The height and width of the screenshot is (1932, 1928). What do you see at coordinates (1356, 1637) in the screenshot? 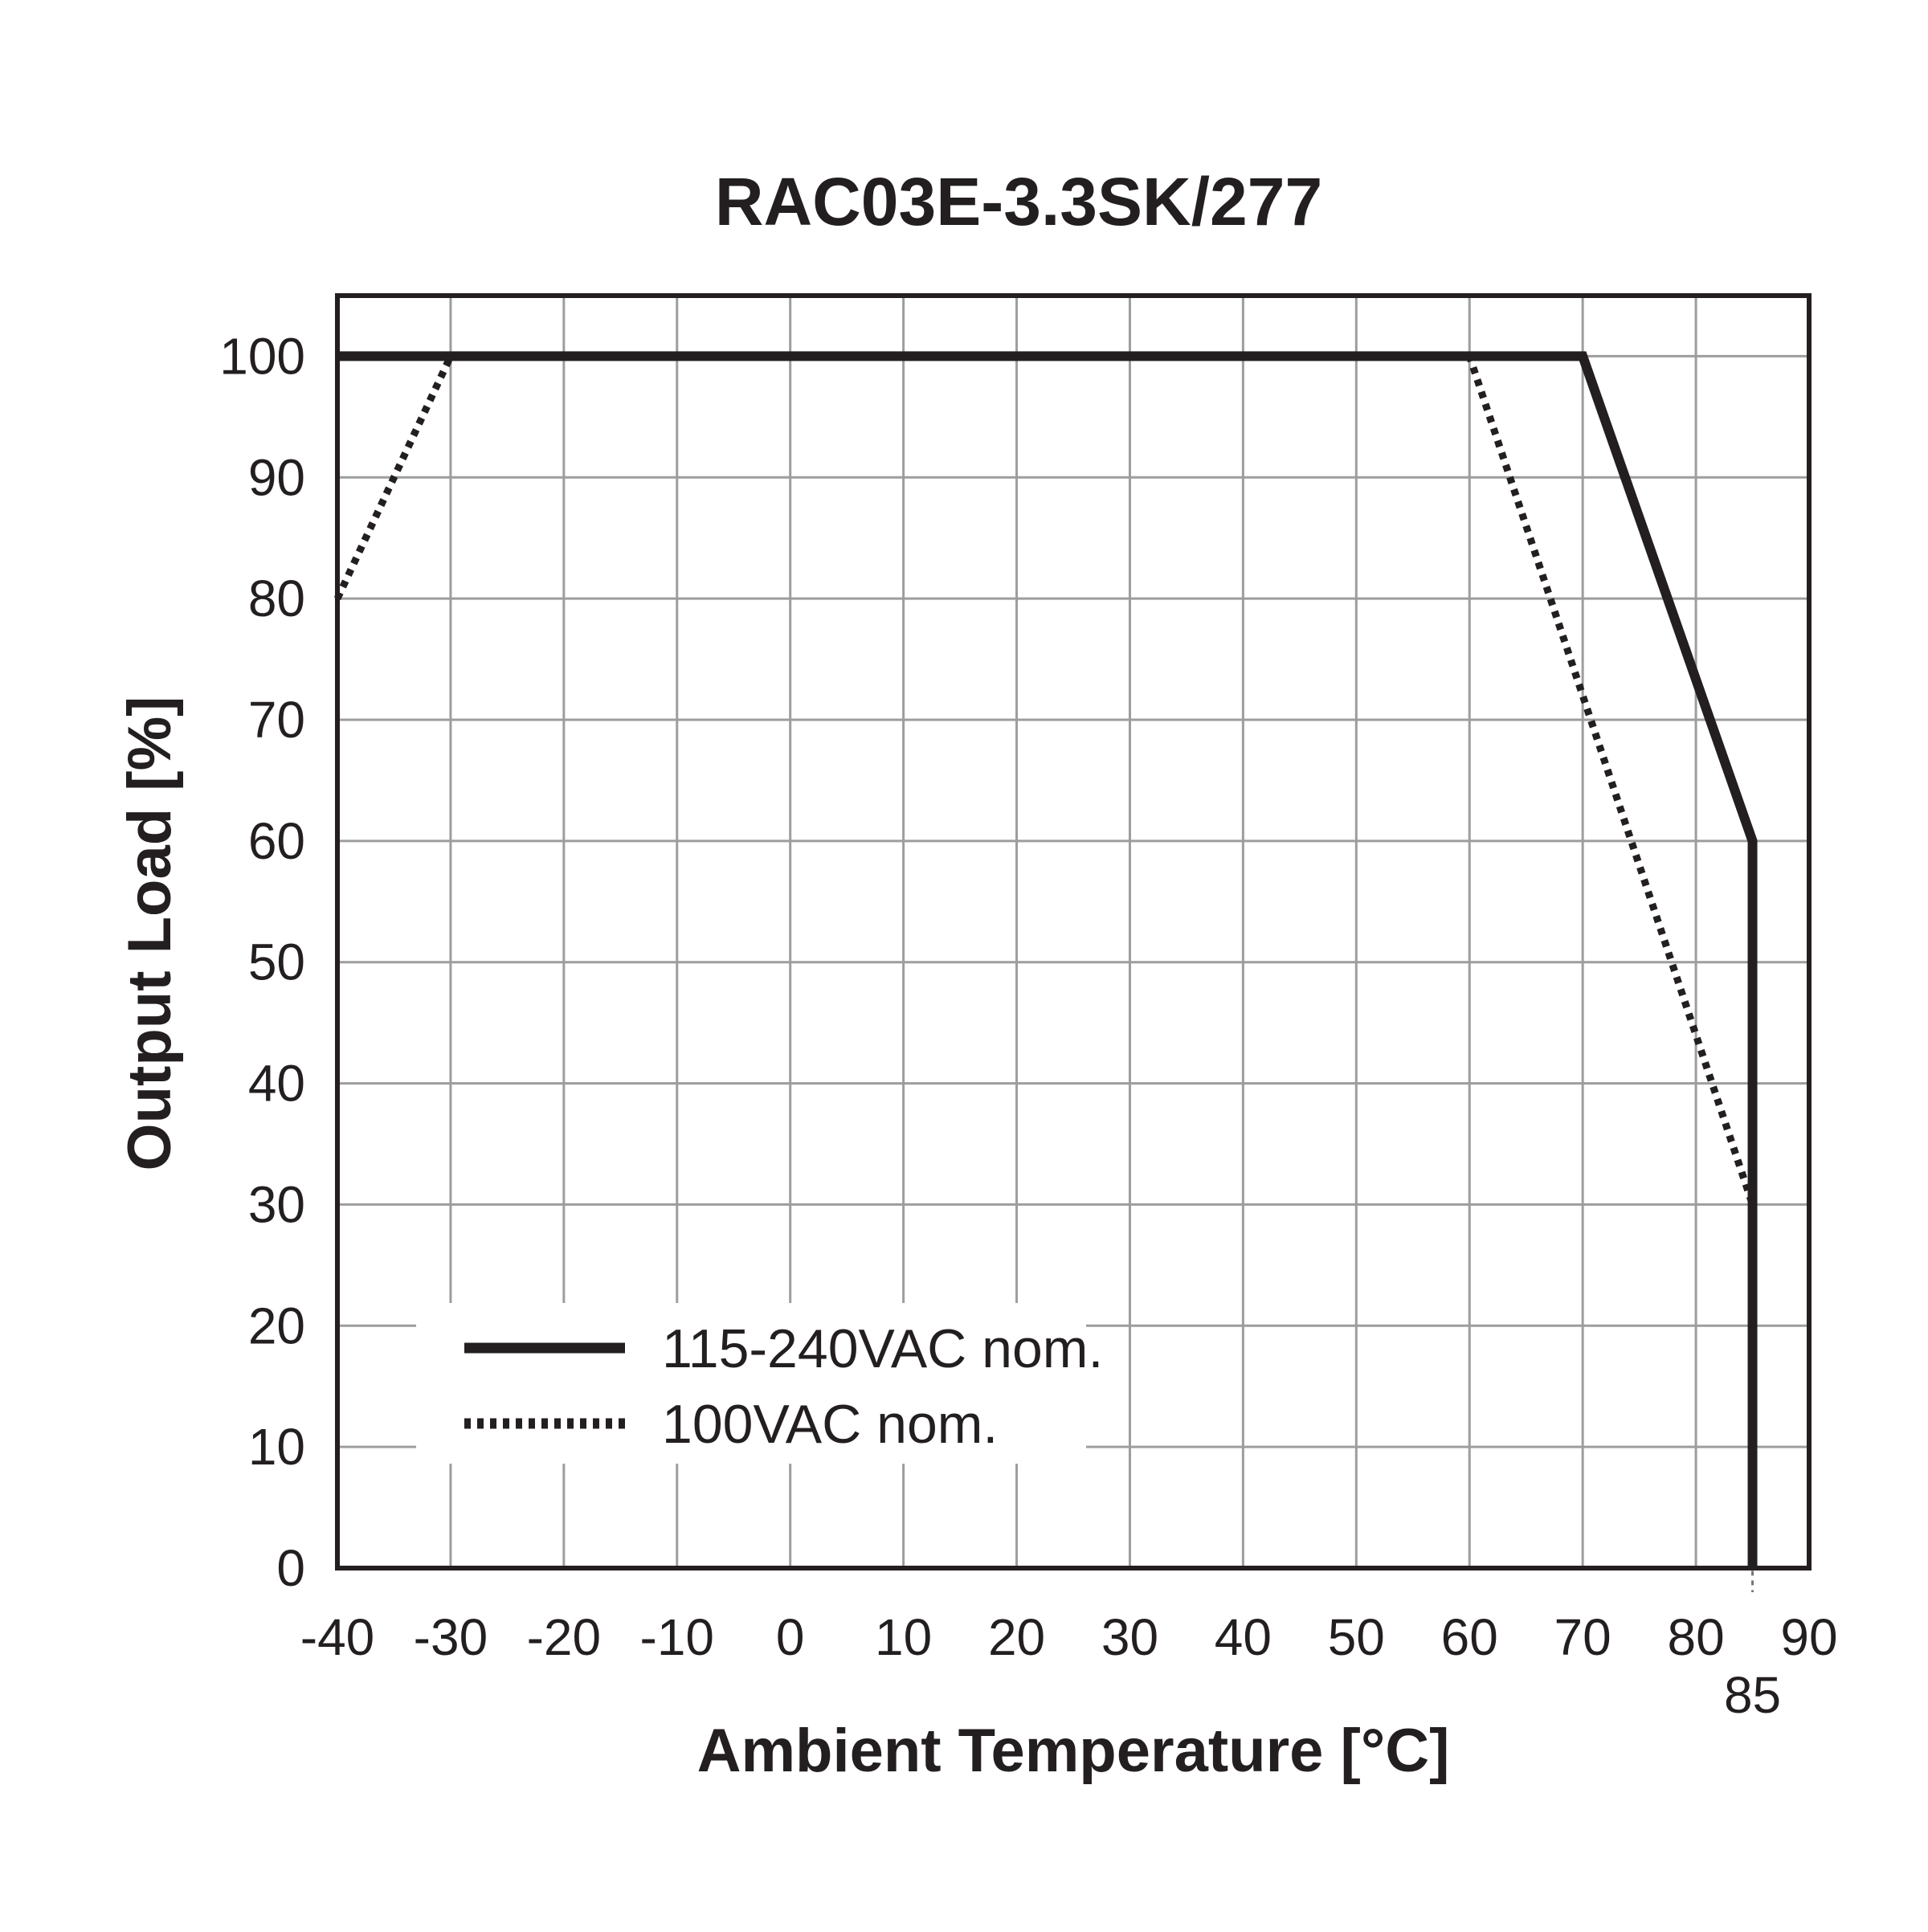
I see `x-tick-label: 50` at bounding box center [1356, 1637].